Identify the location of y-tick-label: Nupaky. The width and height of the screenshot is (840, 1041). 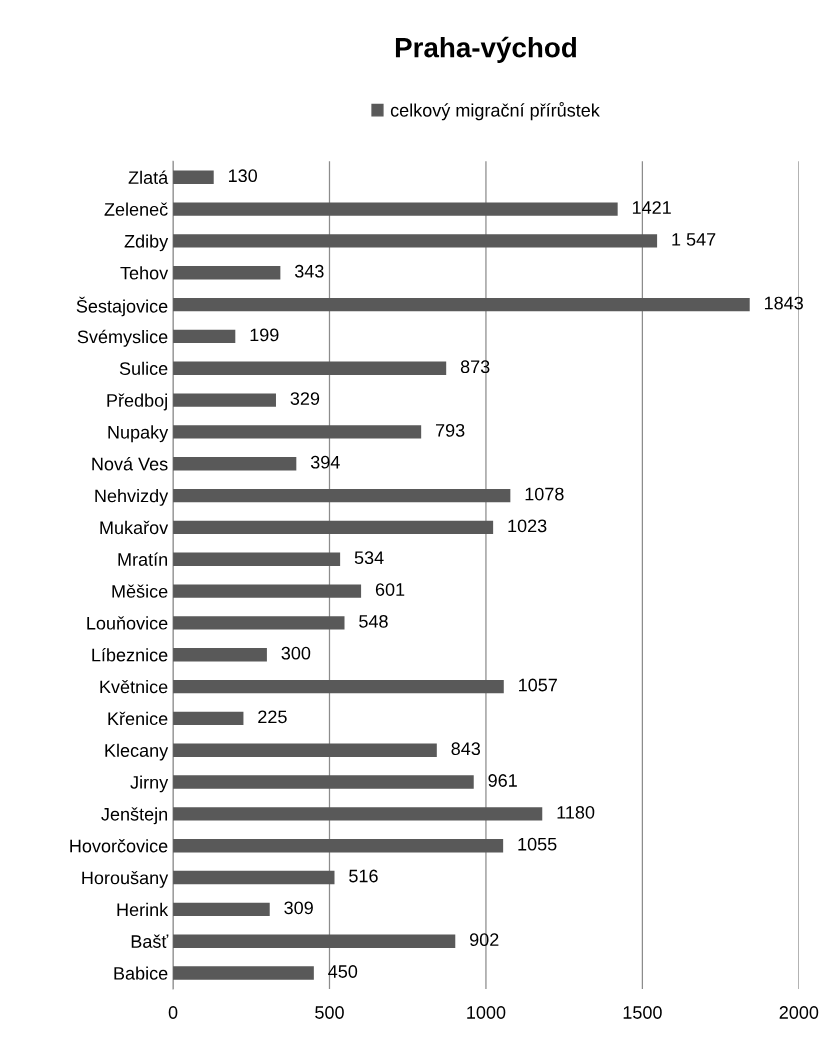
(138, 434).